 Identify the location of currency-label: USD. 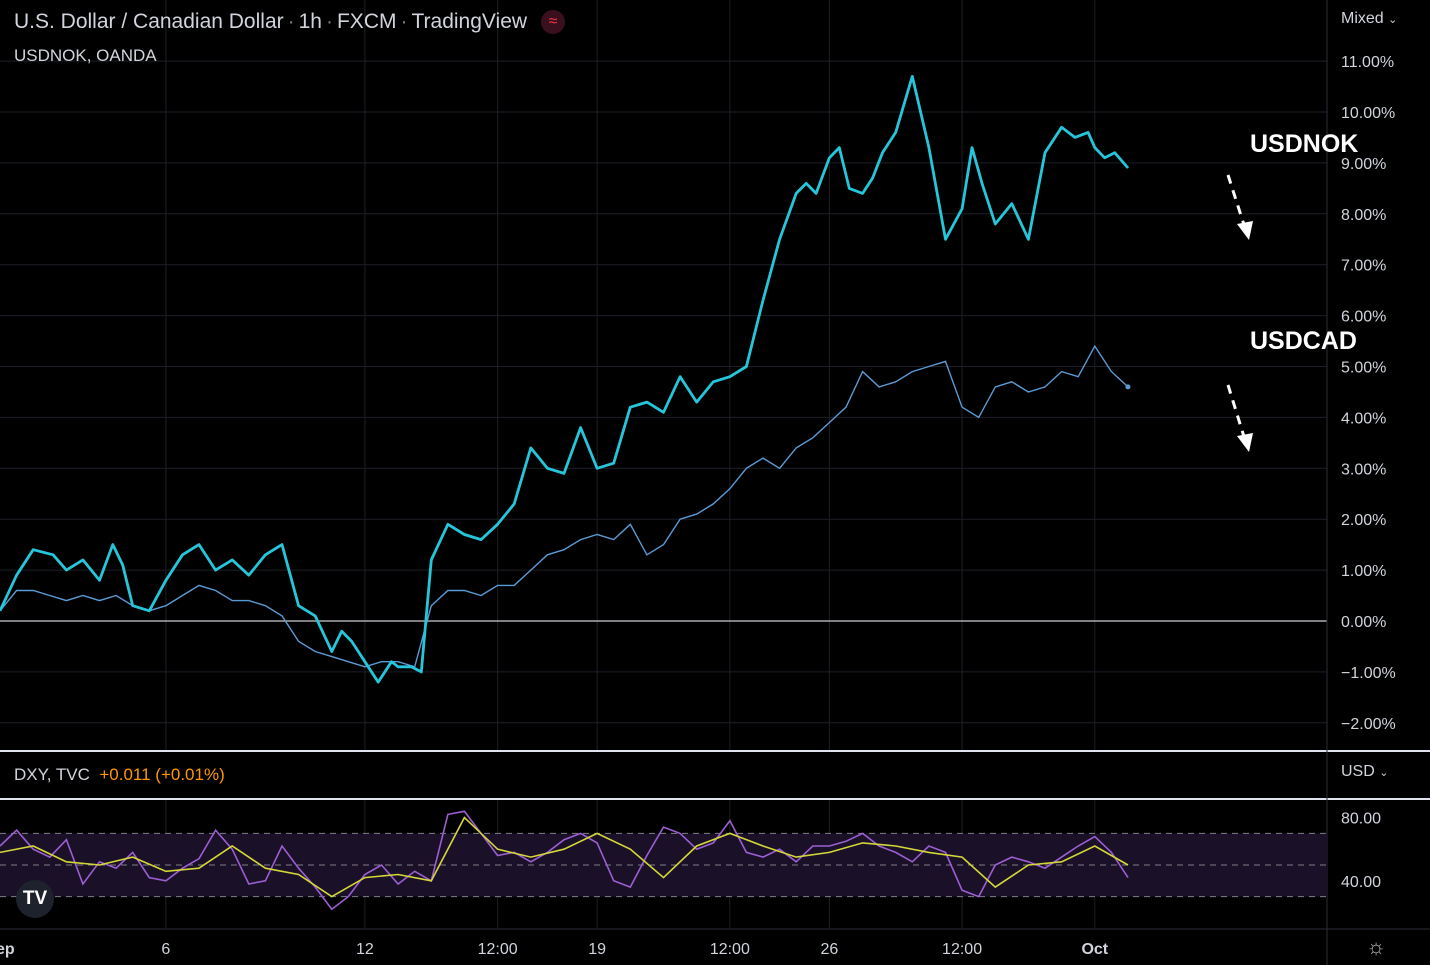
(1358, 771).